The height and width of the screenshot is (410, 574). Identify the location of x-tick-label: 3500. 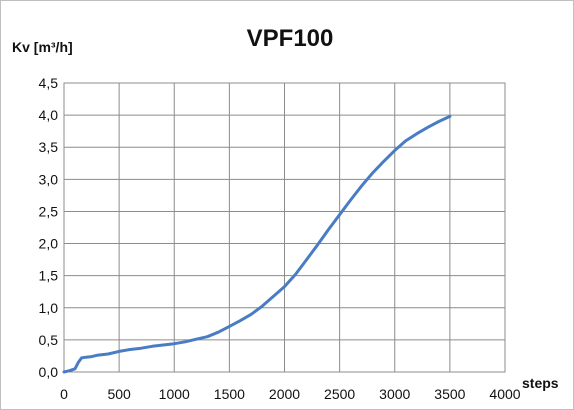
(449, 394).